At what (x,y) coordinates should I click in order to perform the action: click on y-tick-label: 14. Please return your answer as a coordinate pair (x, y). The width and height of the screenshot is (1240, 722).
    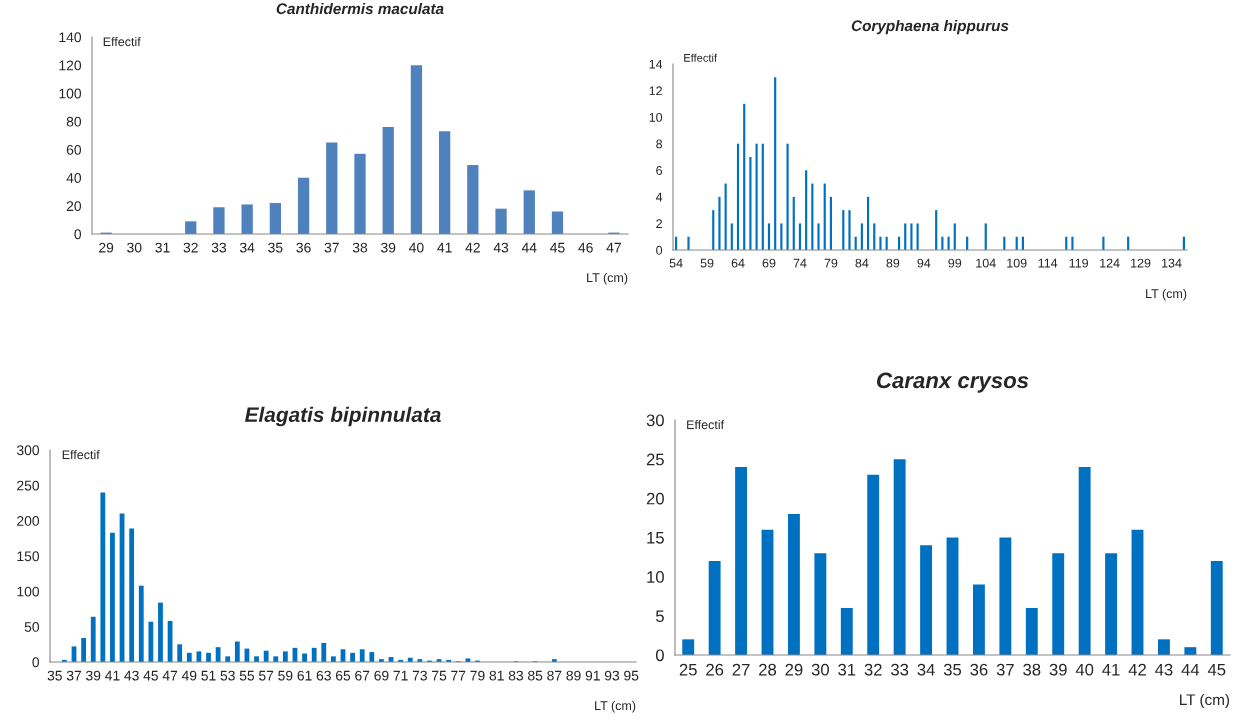
    Looking at the image, I should click on (656, 64).